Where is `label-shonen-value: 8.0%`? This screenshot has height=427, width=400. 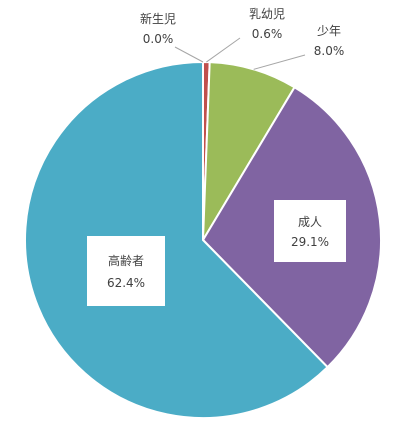
label-shonen-value: 8.0% is located at coordinates (329, 51).